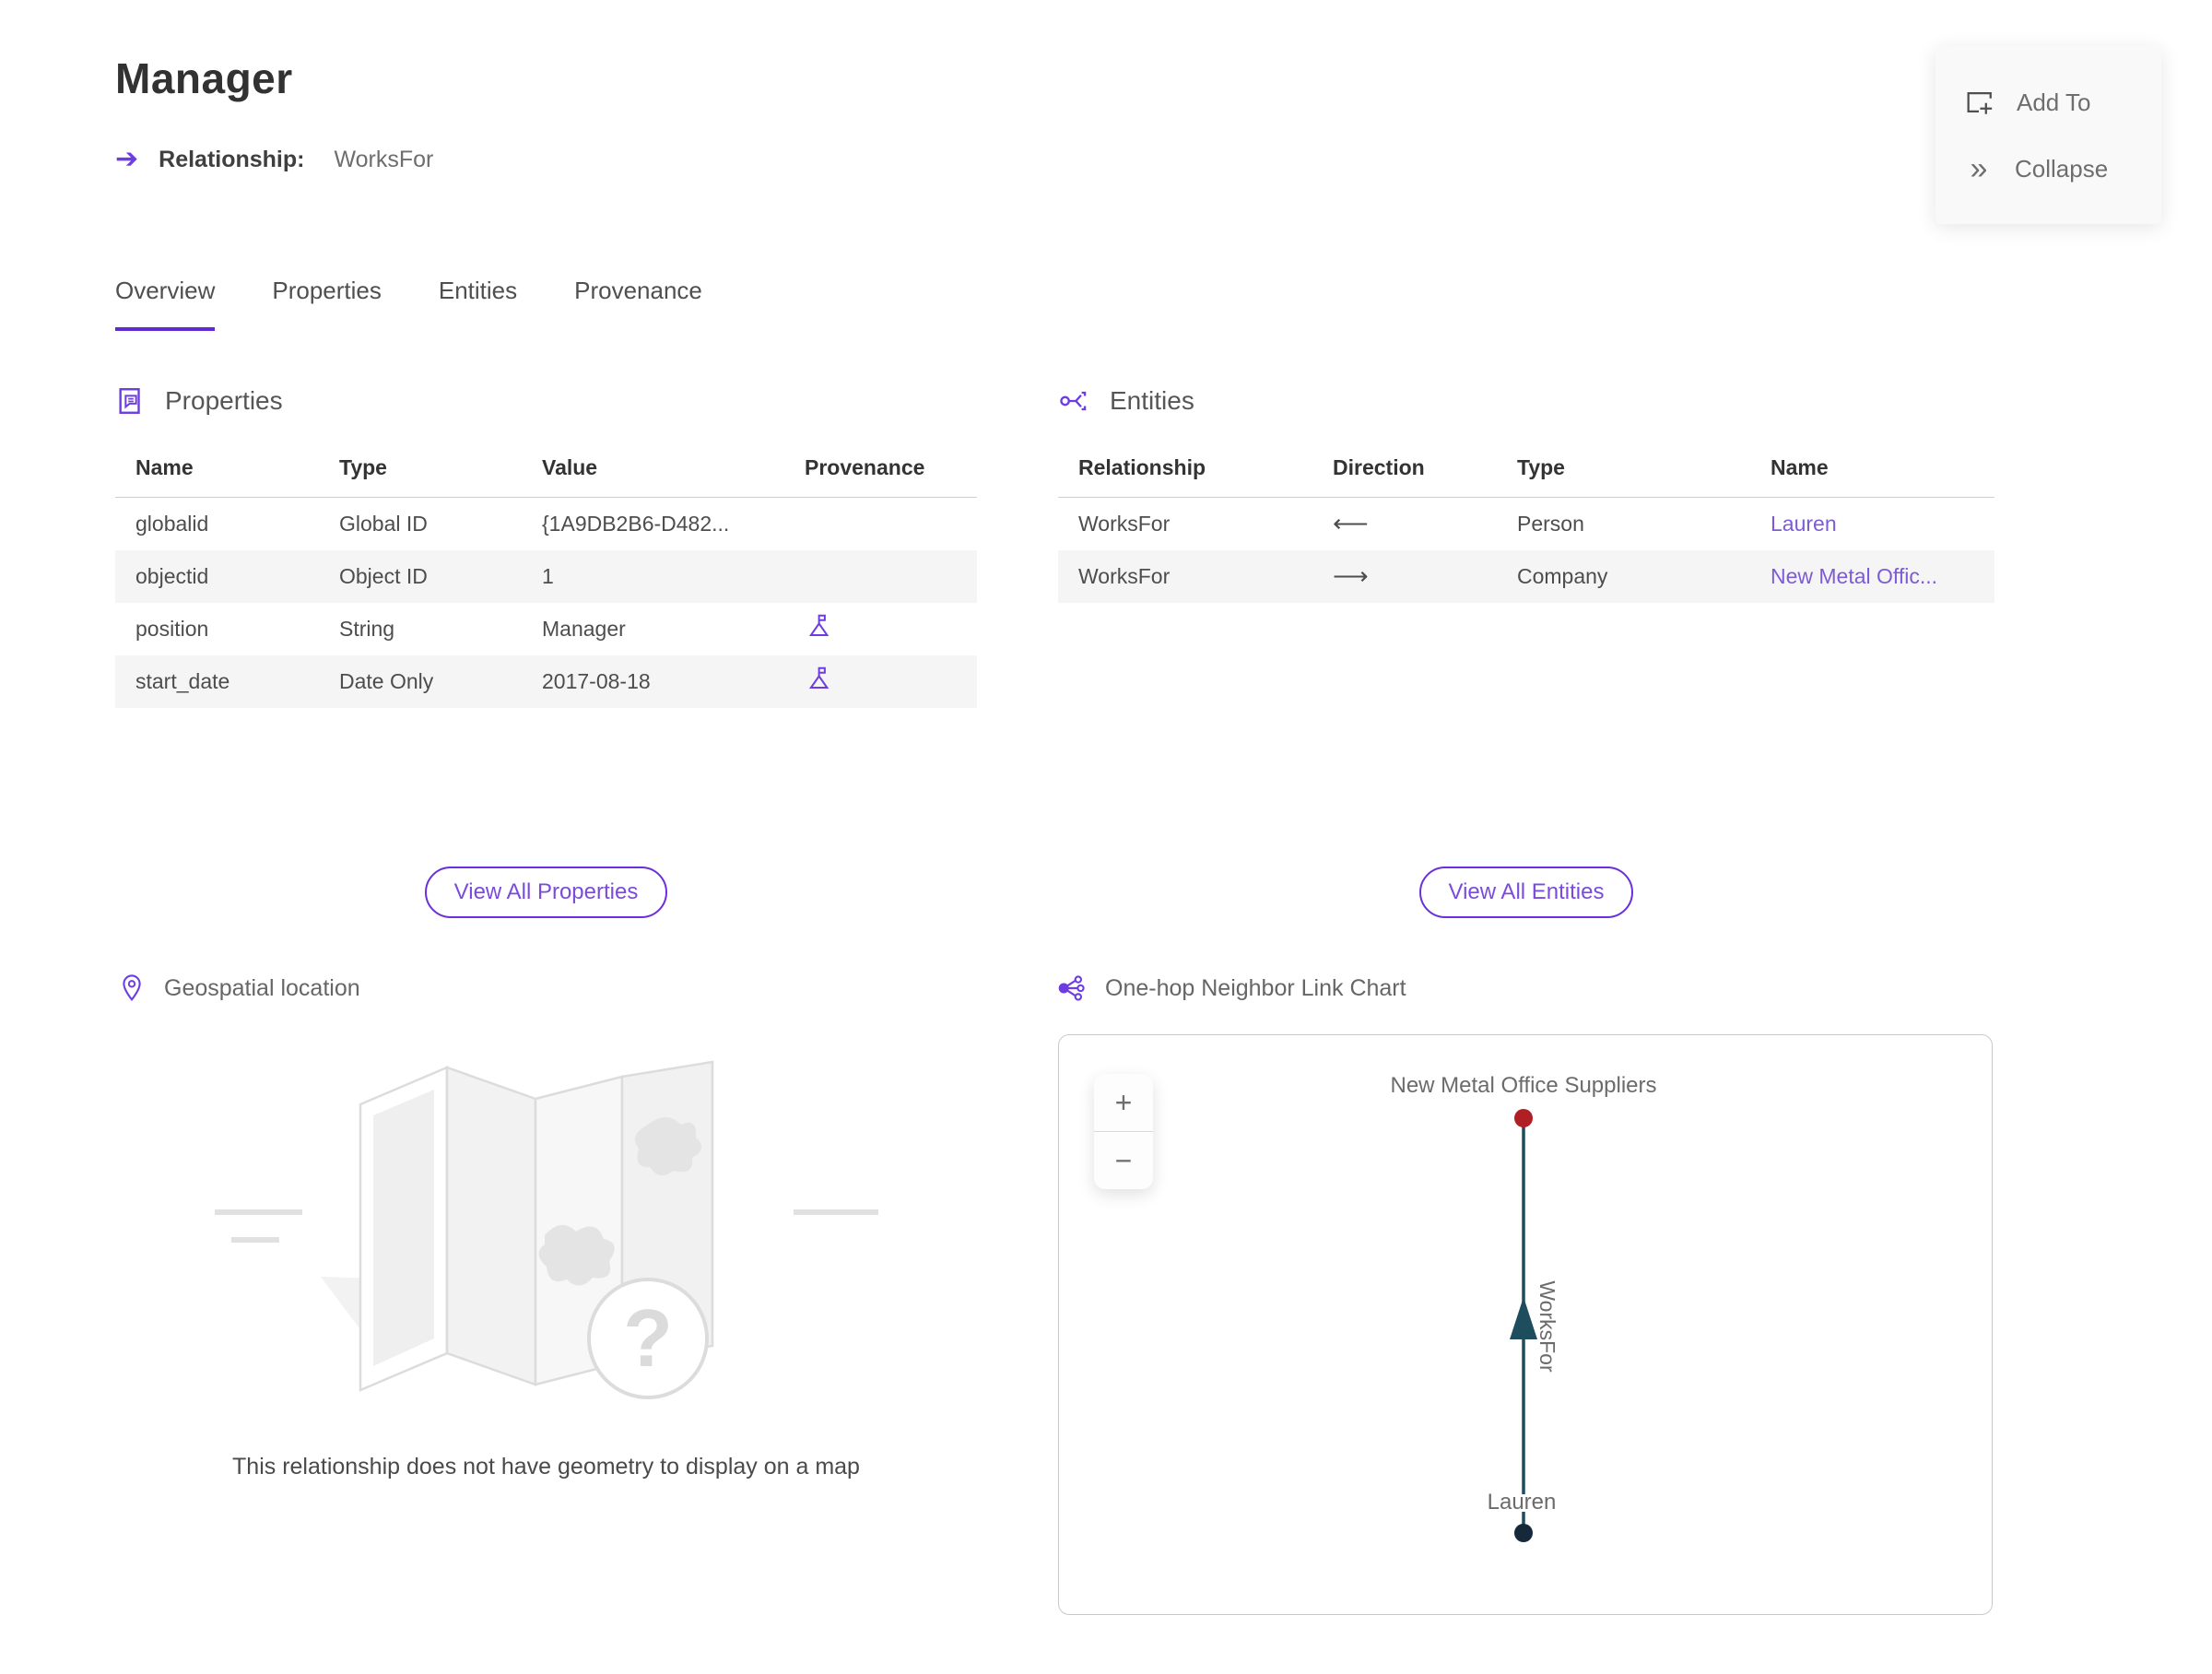 This screenshot has width=2212, height=1674. Describe the element at coordinates (1547, 1326) in the screenshot. I see `edge-label: WorksFor` at that location.